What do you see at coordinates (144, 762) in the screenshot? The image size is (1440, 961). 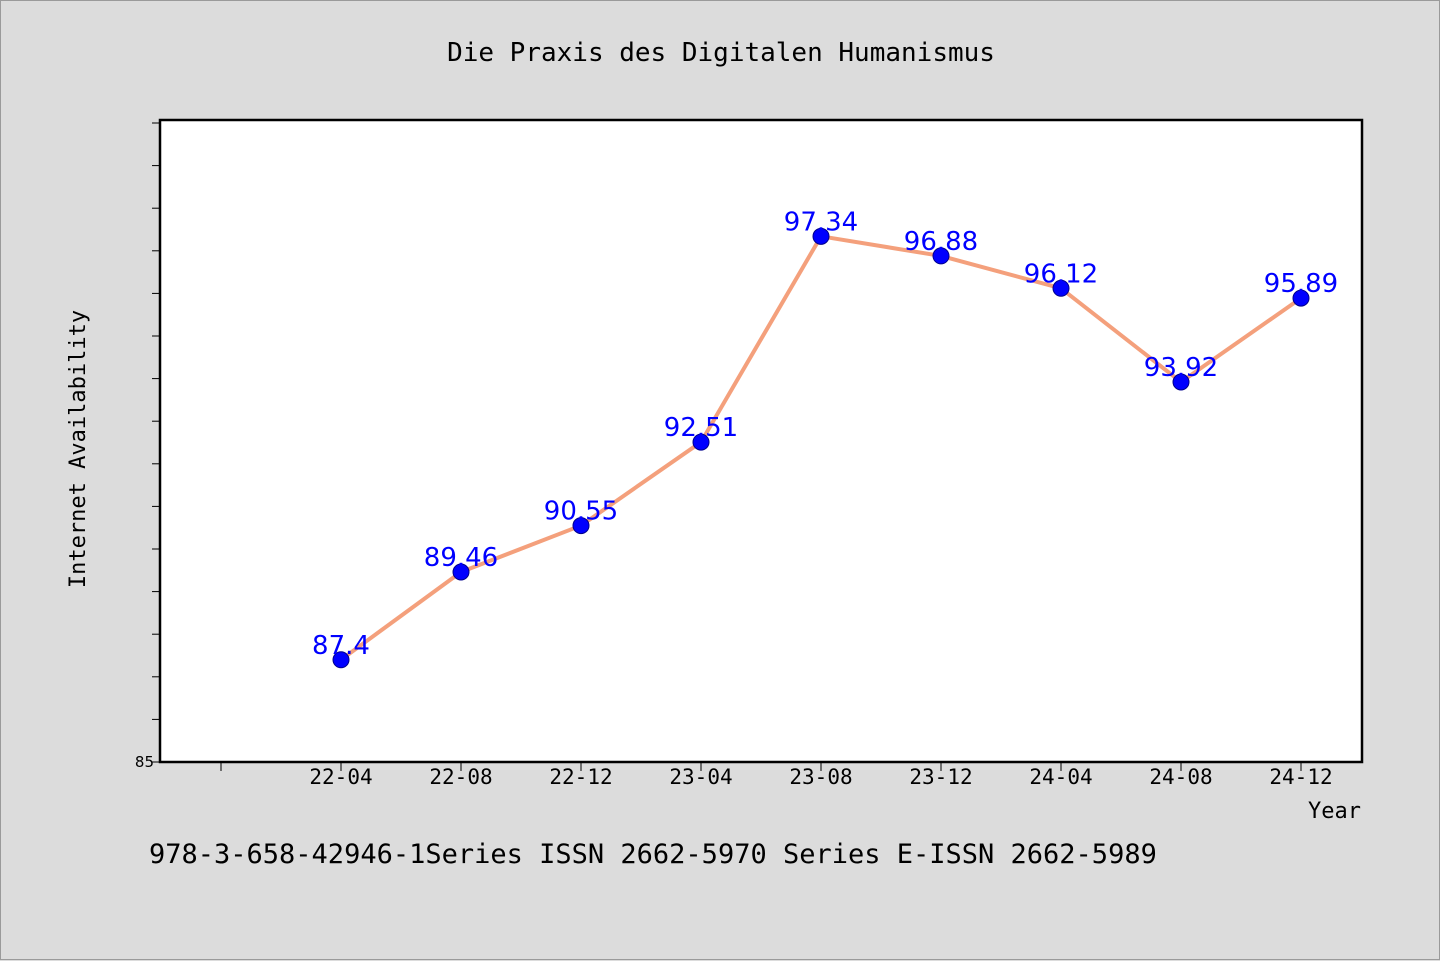 I see `y-tick-label: 85` at bounding box center [144, 762].